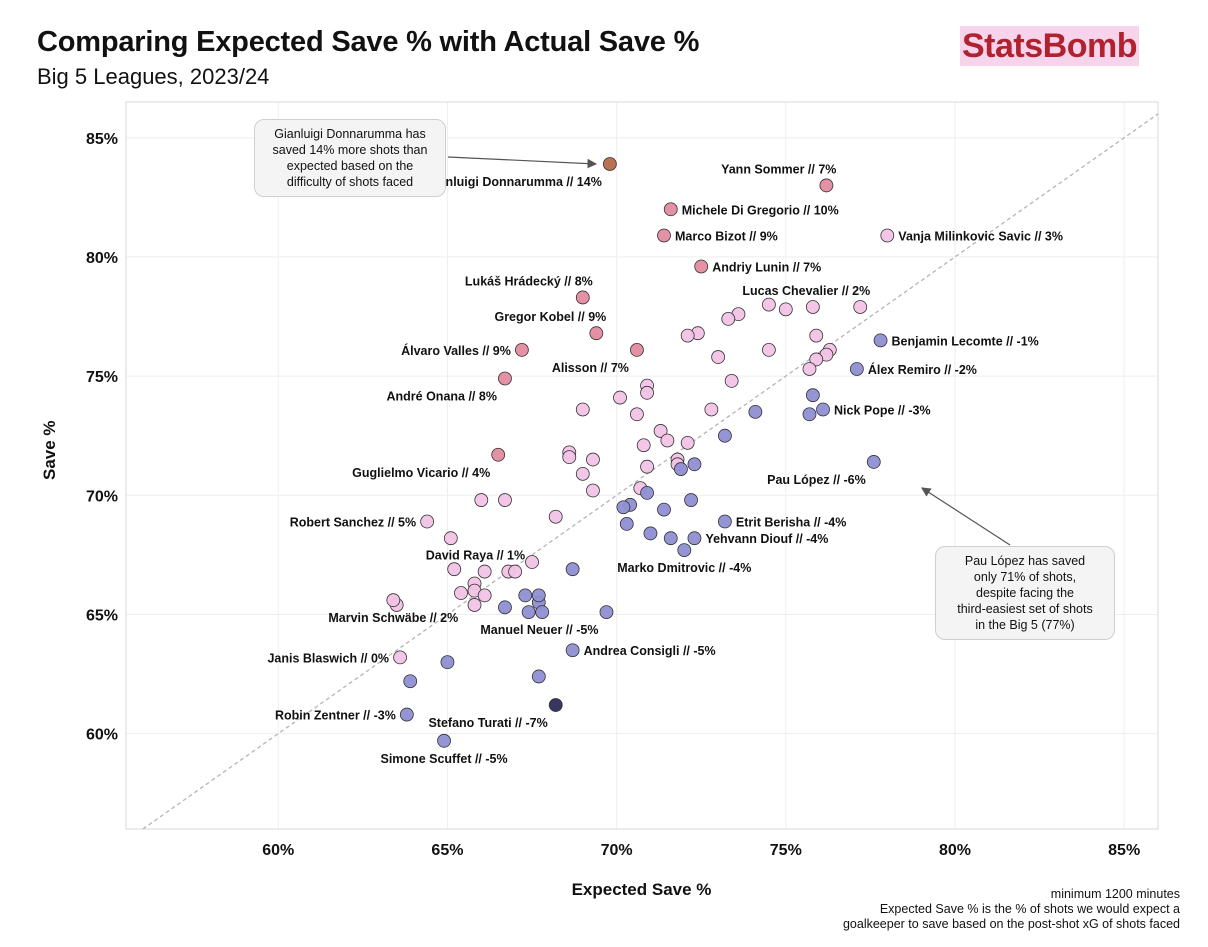  I want to click on point-label: Etrit Berisha // -4%, so click(791, 523).